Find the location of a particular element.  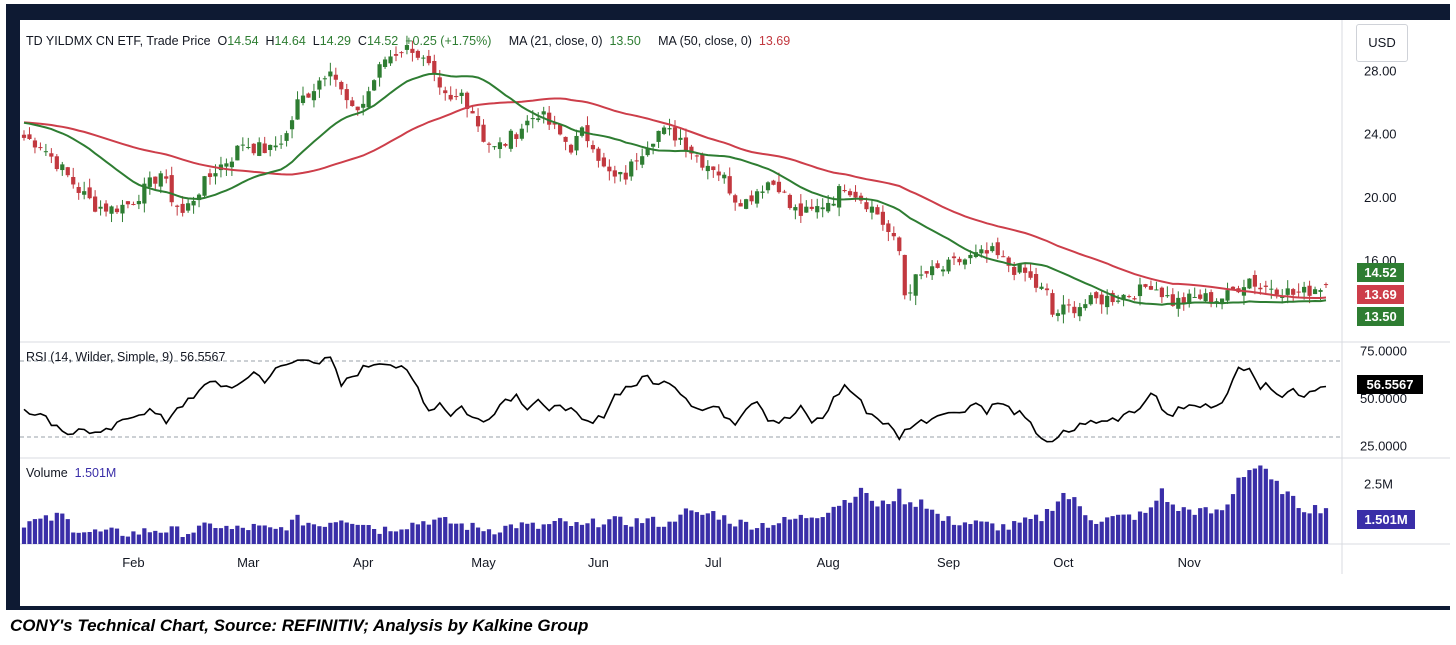

lseg-logo-icon is located at coordinates (1357, 588).